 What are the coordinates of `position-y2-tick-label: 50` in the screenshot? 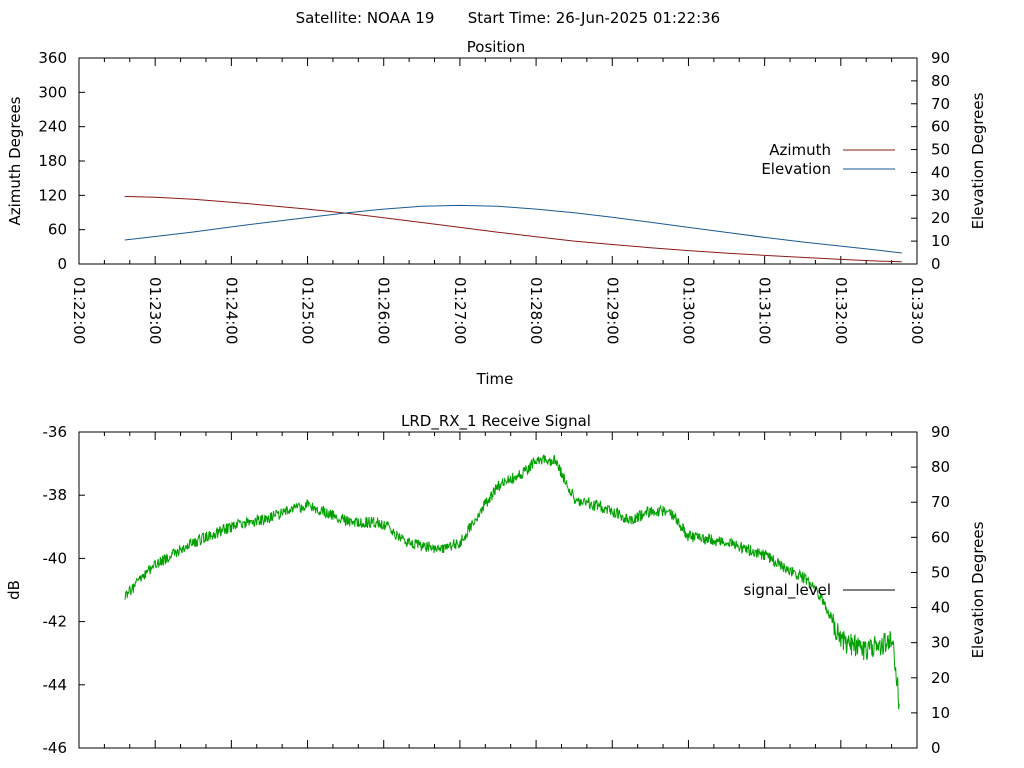 It's located at (940, 150).